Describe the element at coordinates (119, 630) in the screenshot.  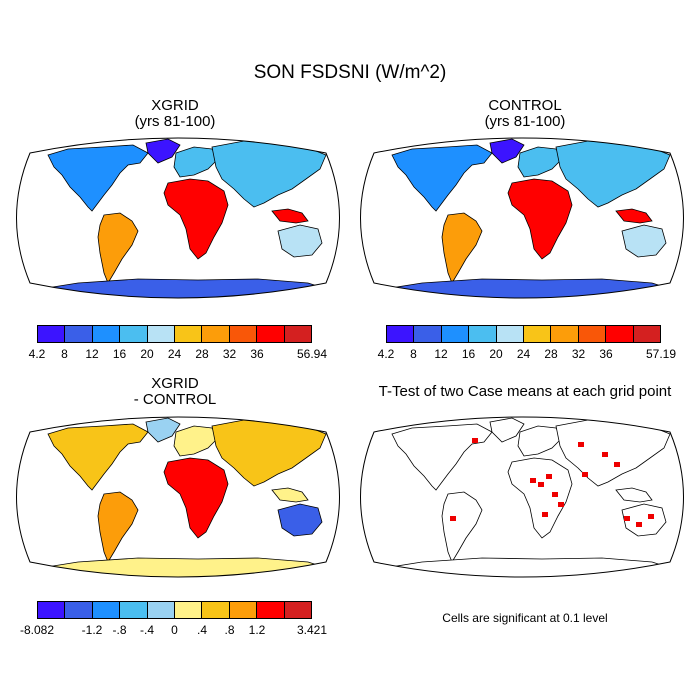
I see `colorbar-tick-label: -.8` at that location.